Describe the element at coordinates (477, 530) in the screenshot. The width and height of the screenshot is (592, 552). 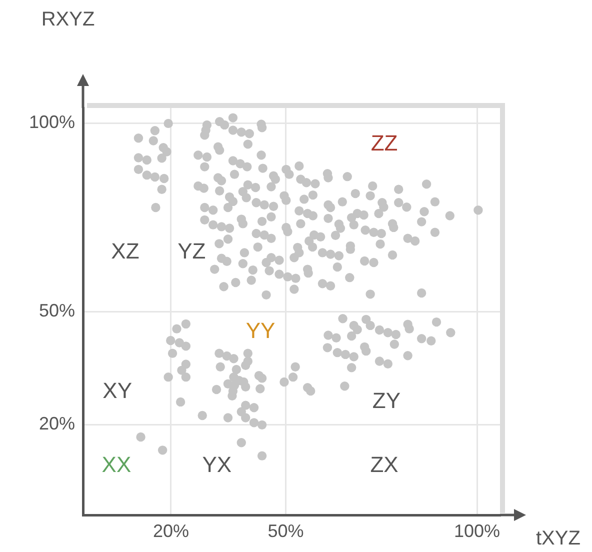
I see `x-tick-label: 100%` at that location.